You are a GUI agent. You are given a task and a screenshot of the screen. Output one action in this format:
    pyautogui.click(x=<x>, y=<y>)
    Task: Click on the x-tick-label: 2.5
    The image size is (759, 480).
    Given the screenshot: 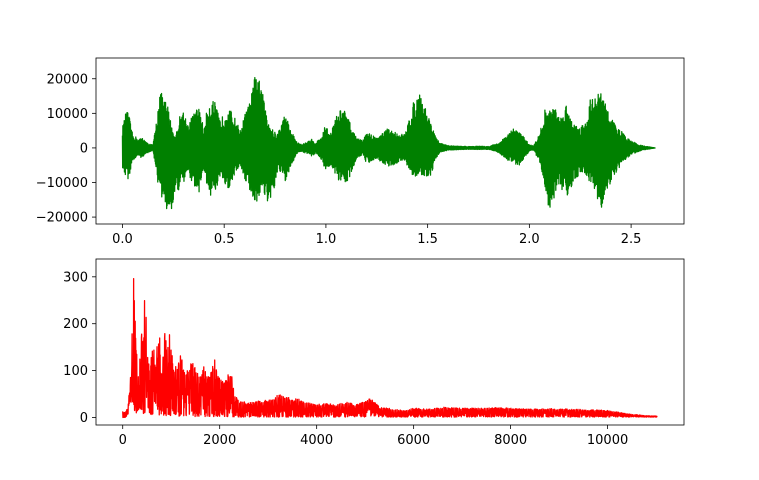 What is the action you would take?
    pyautogui.click(x=631, y=239)
    